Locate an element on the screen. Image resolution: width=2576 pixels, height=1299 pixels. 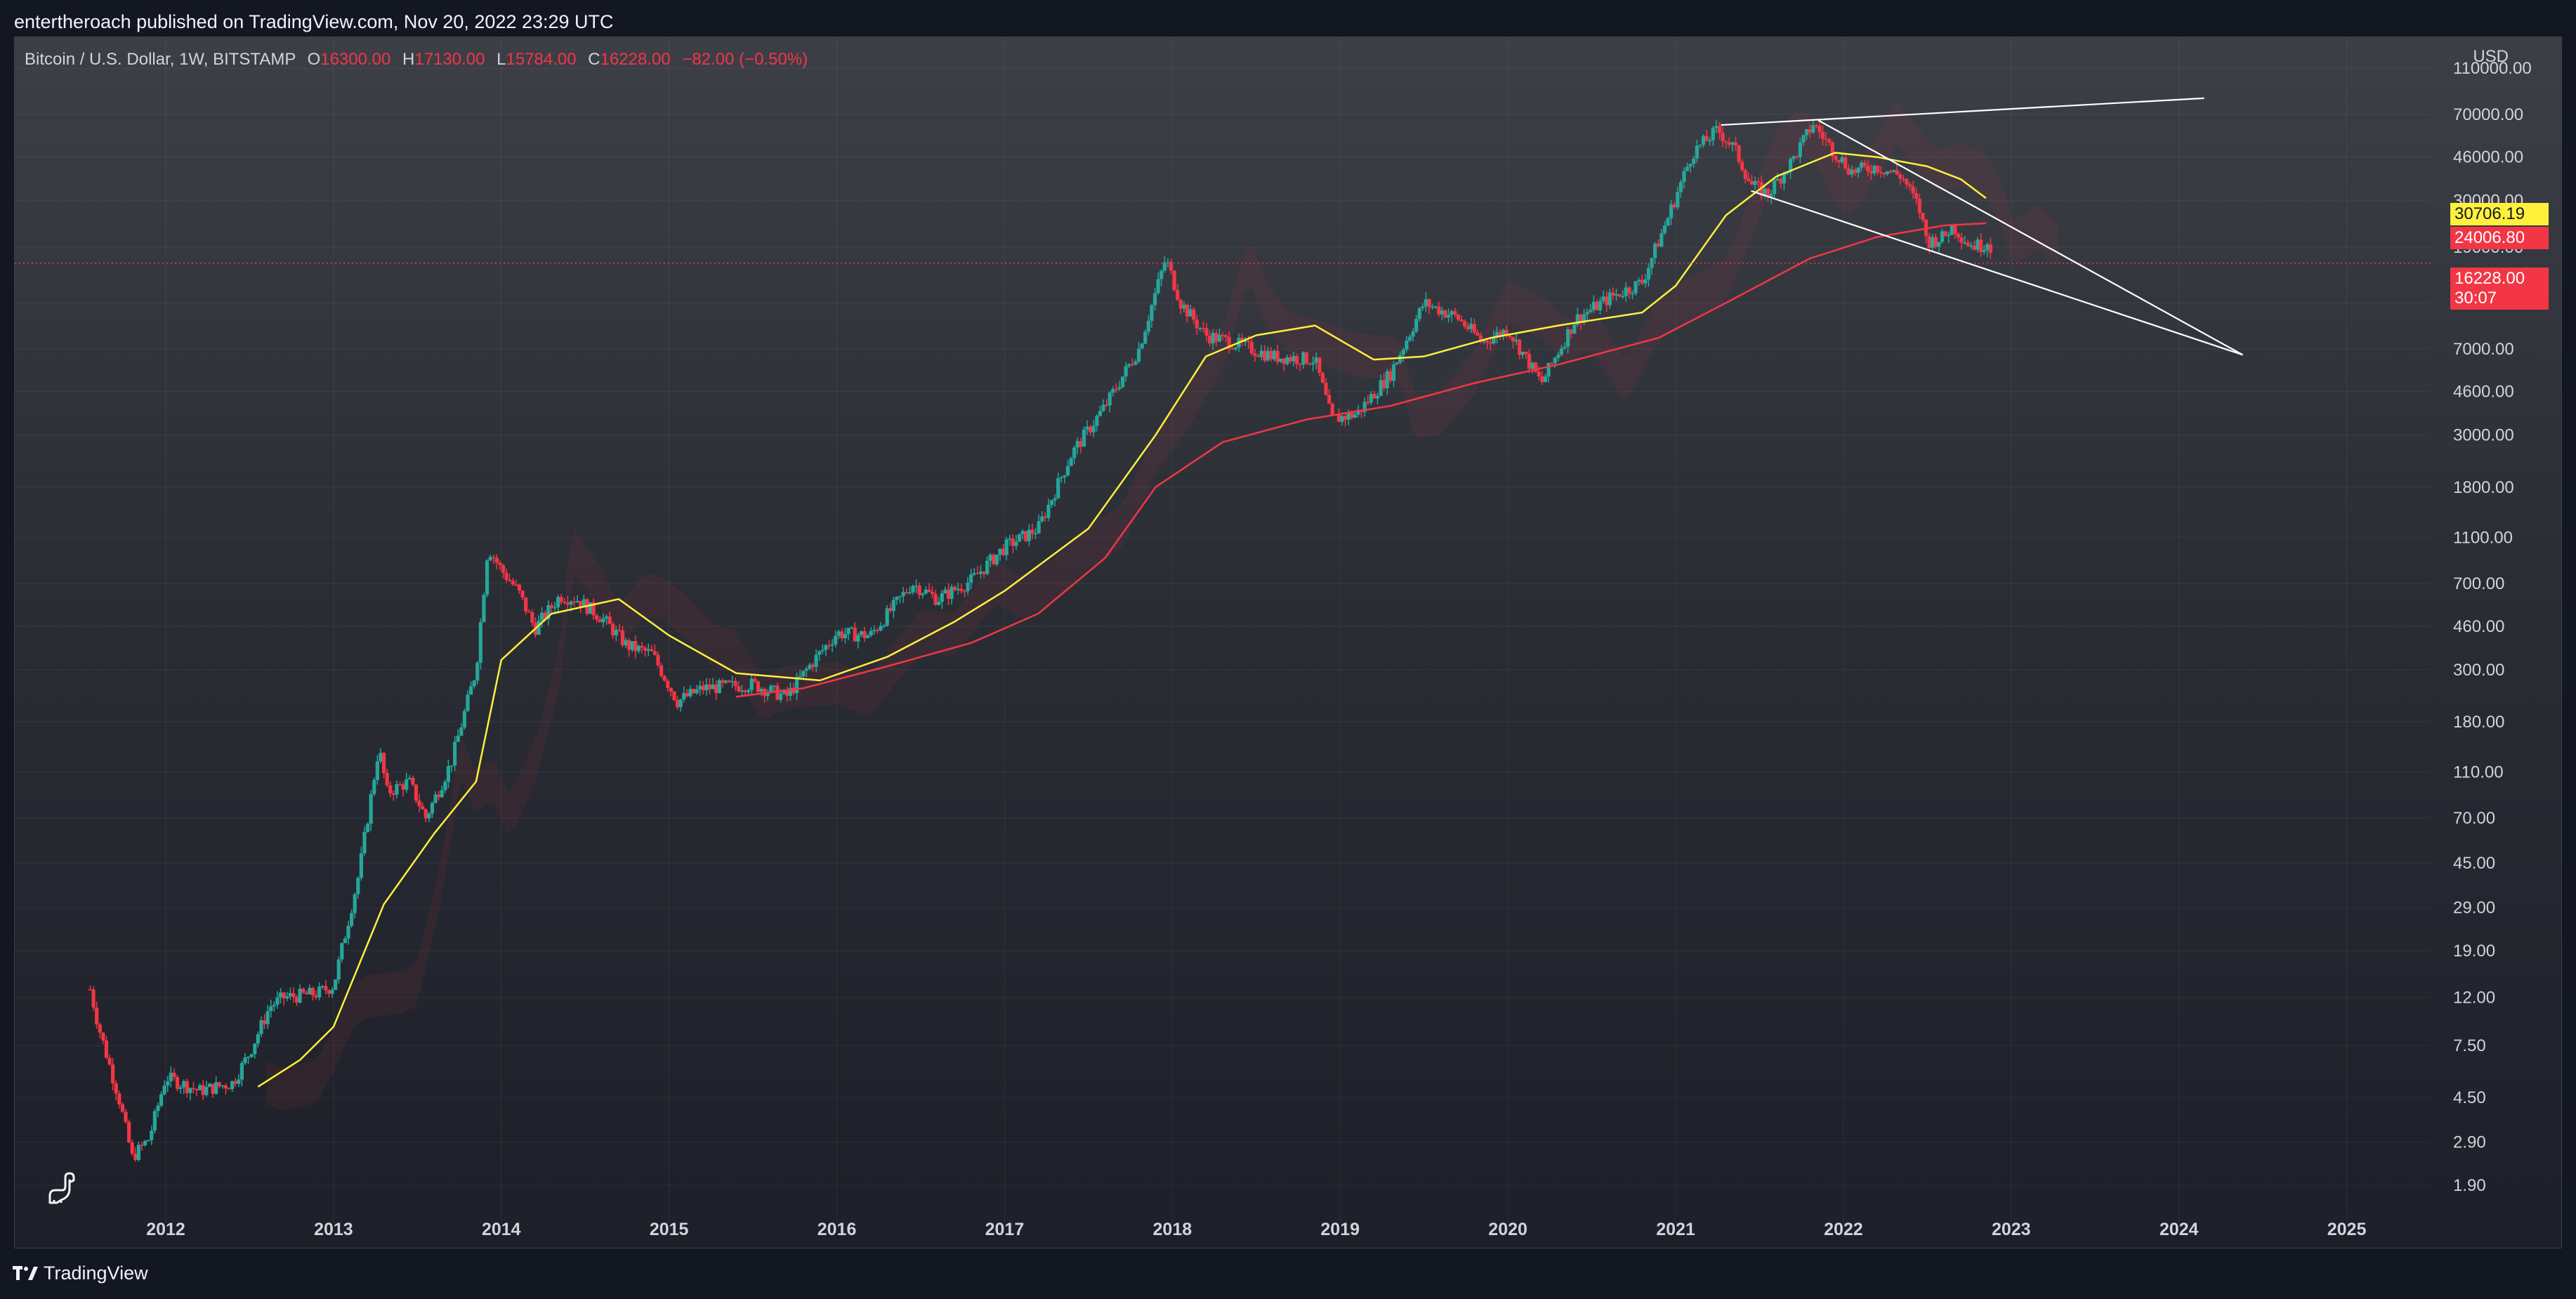
high-label: H is located at coordinates (408, 60).